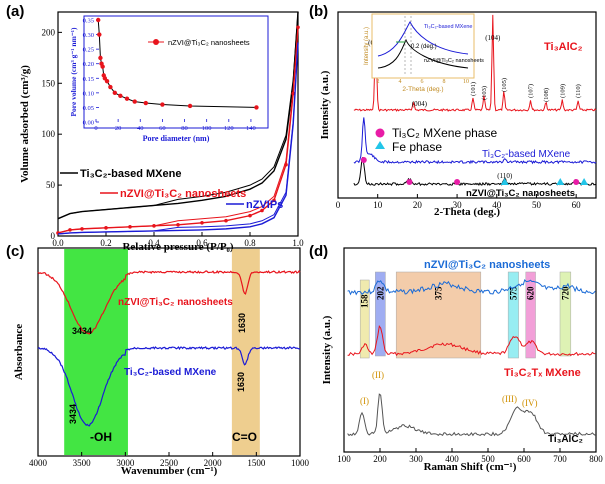 This screenshot has height=484, width=605. What do you see at coordinates (88, 108) in the screenshot?
I see `ai-ytick-label-1: 0.05` at bounding box center [88, 108].